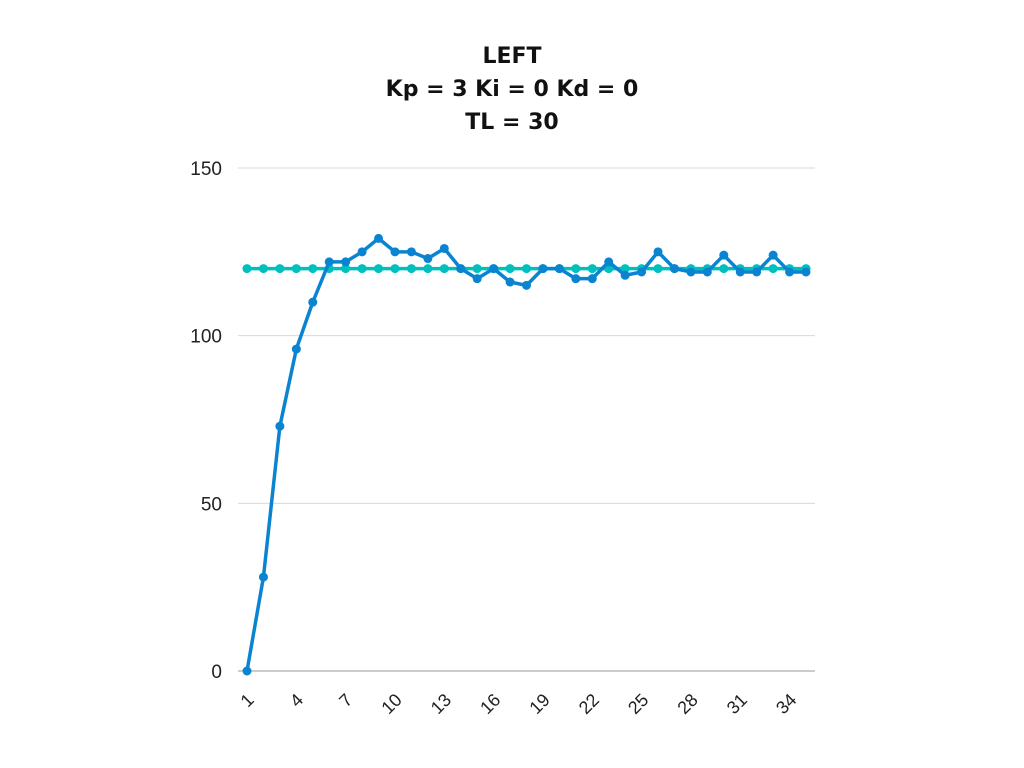 Image resolution: width=1024 pixels, height=768 pixels. Describe the element at coordinates (247, 700) in the screenshot. I see `x-tick-label: 1` at that location.